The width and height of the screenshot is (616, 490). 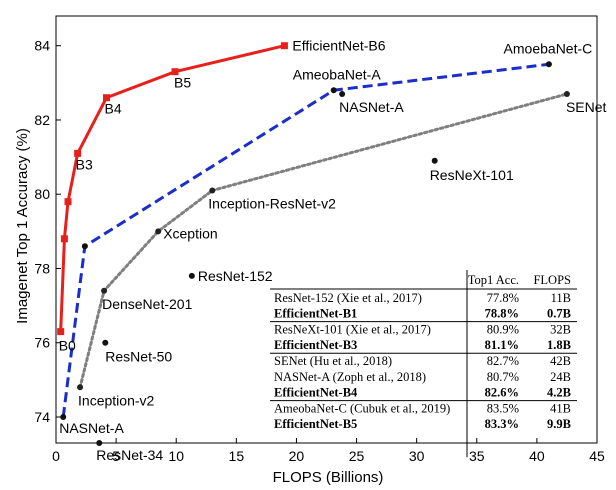 I want to click on point-label: AmoebaNet-C, so click(x=548, y=48).